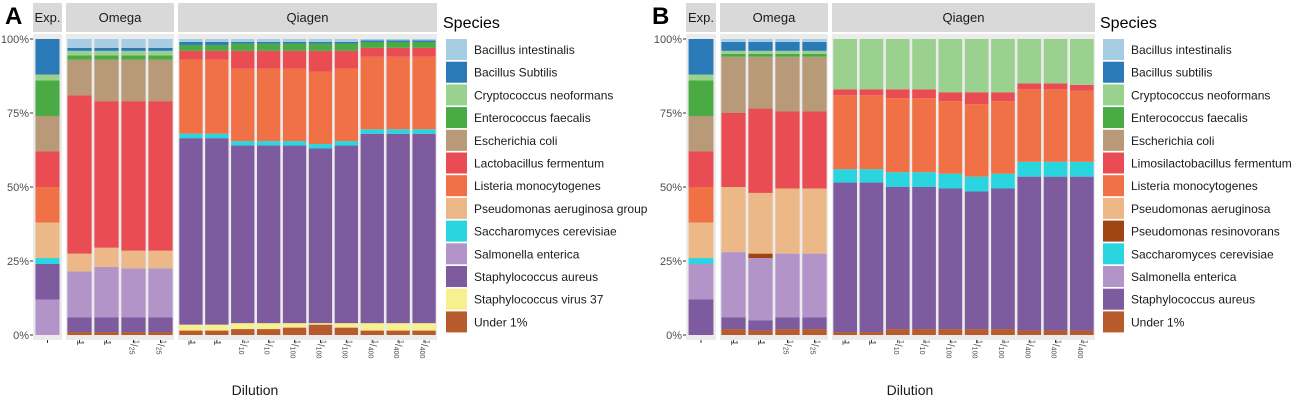 The height and width of the screenshot is (401, 1299). I want to click on panel-label: A, so click(13, 16).